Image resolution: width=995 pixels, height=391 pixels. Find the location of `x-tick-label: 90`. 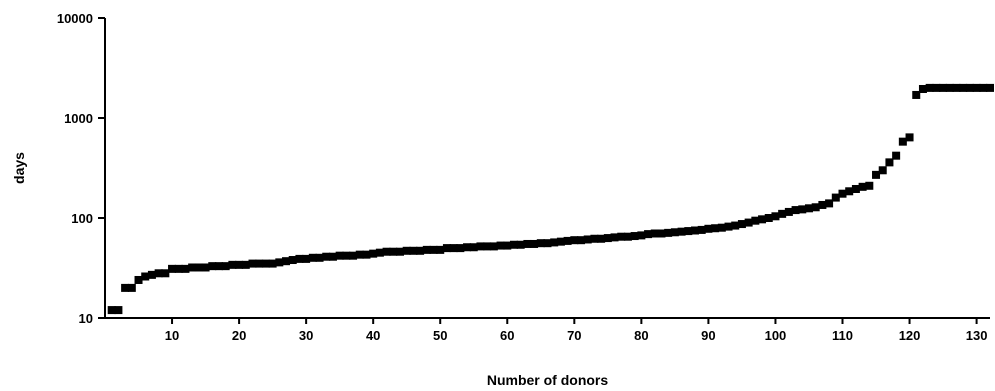

x-tick-label: 90 is located at coordinates (708, 335).